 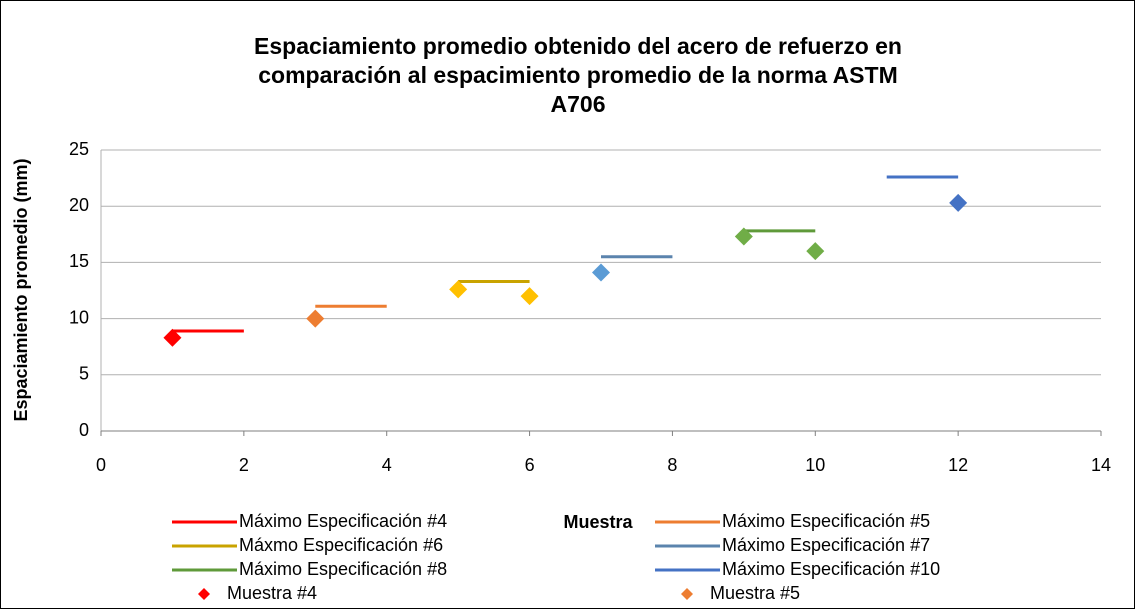 I want to click on legend-label: Máximo Especificación #8, so click(x=343, y=569).